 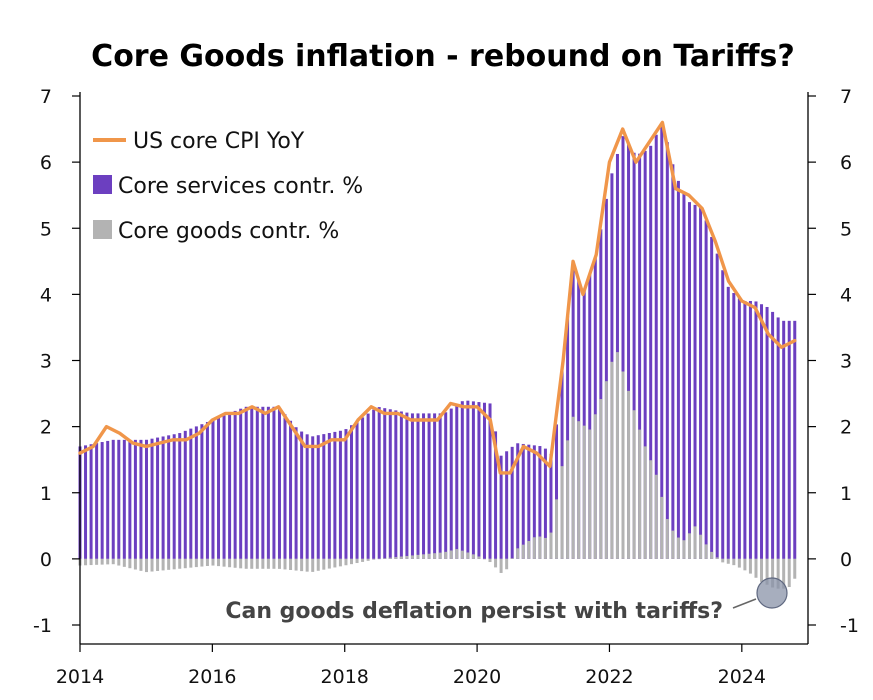 I want to click on y-tick-label-right-8: 7, so click(x=846, y=97).